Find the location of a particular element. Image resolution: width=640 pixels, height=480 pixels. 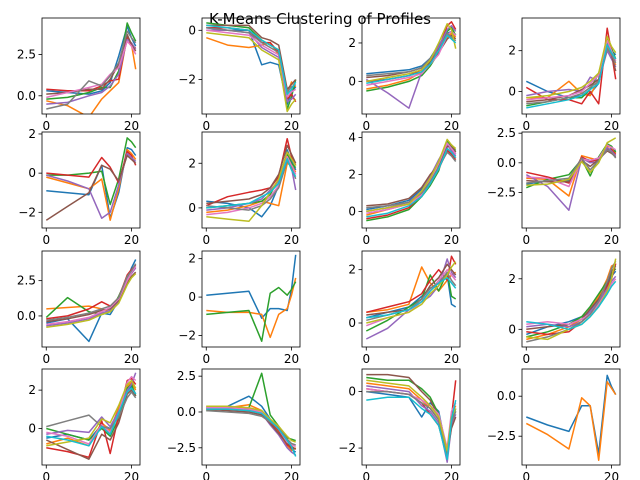

subplot-2: 0 20 −2 0 is located at coordinates (239, 75).